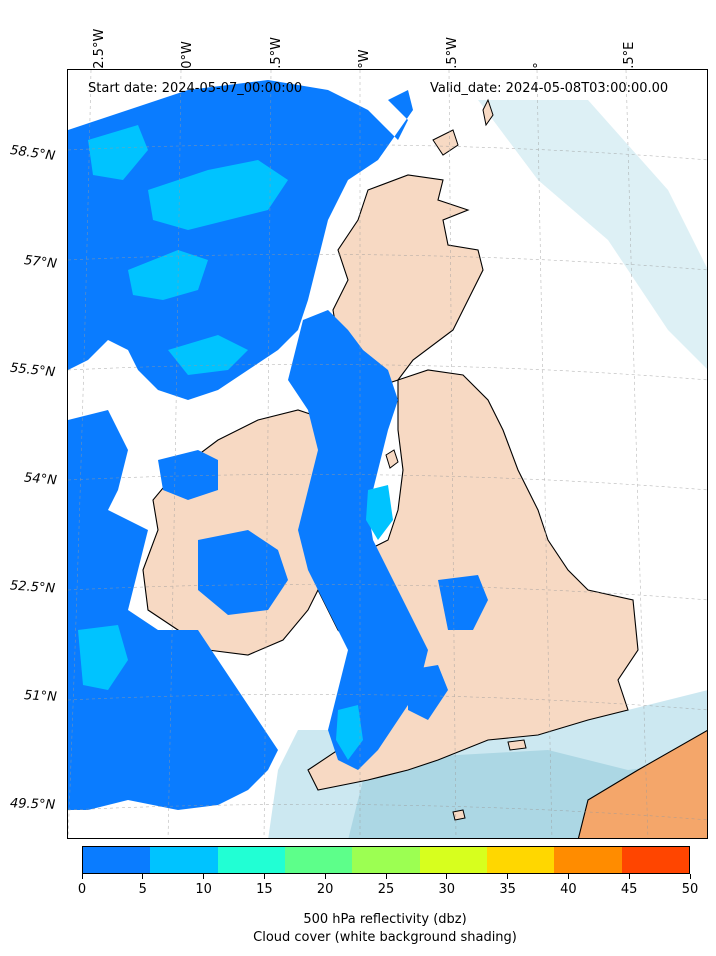  I want to click on orkney, so click(445, 142).